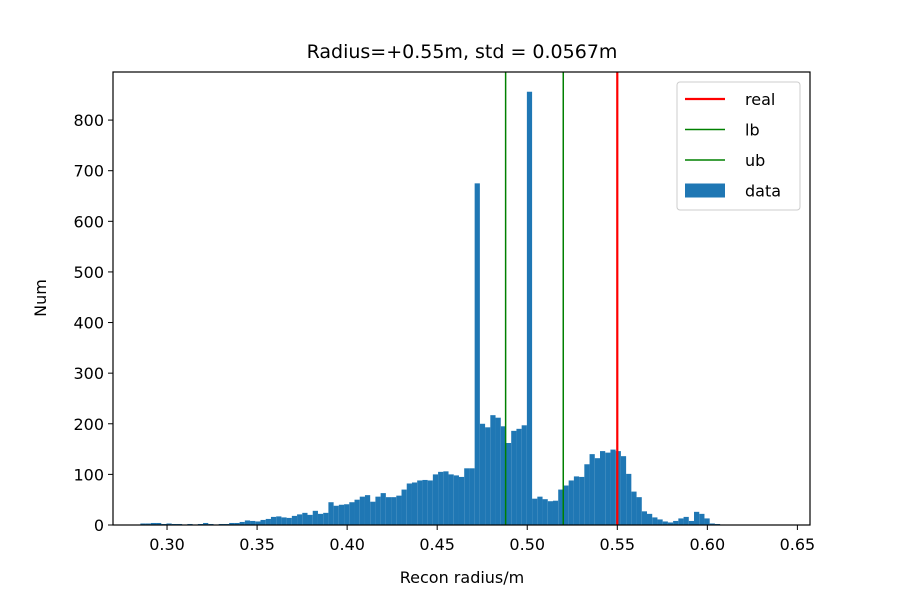 The width and height of the screenshot is (900, 600). I want to click on x-tick-label: 0.60, so click(708, 544).